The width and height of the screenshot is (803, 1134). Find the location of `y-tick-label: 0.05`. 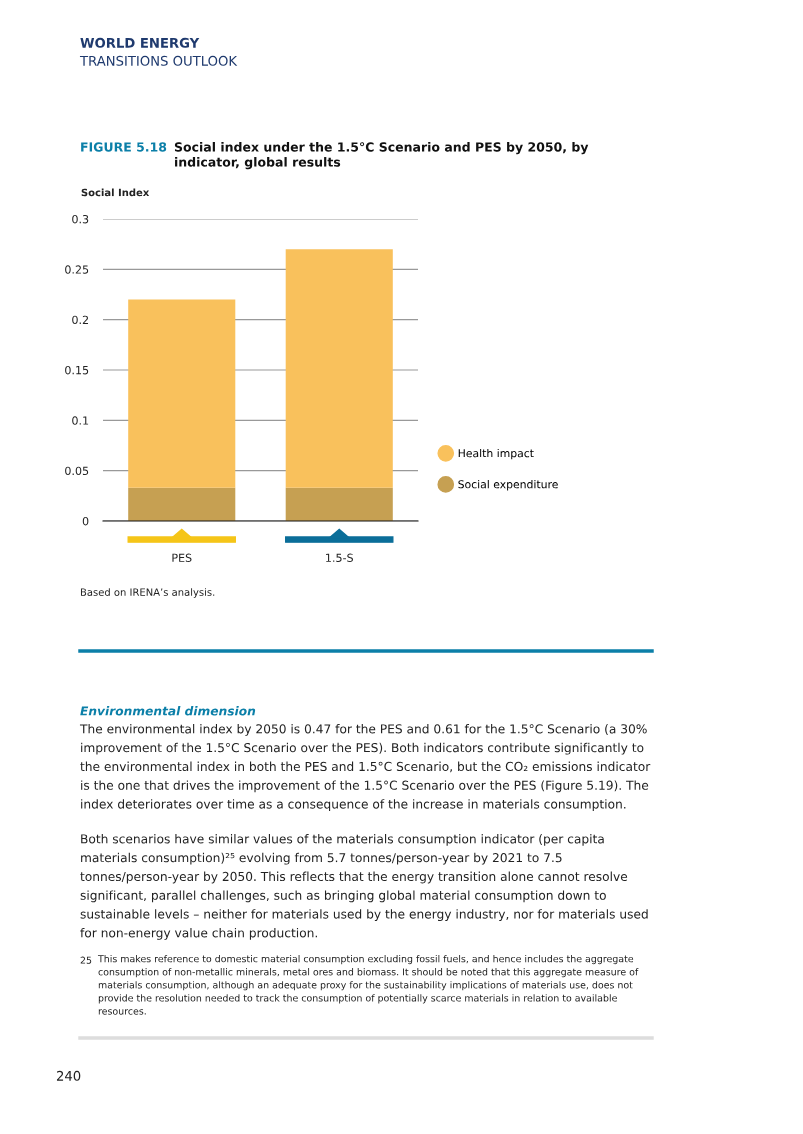

y-tick-label: 0.05 is located at coordinates (77, 471).